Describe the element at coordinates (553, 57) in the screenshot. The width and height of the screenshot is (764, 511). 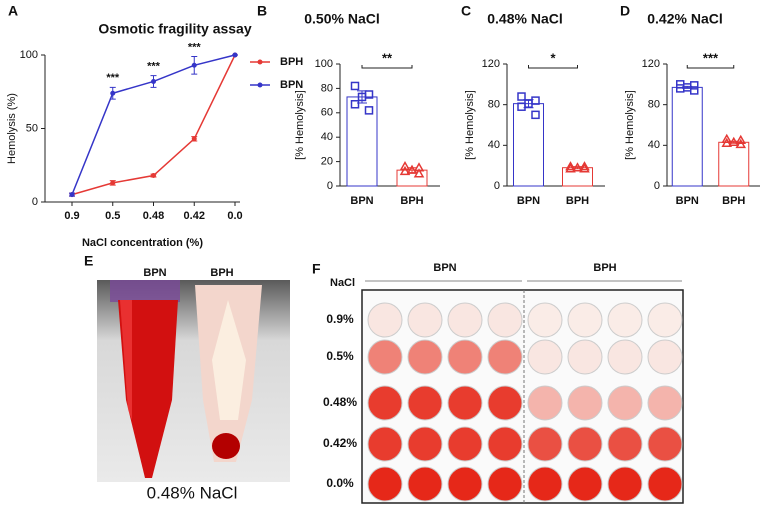
I see `significance: *` at that location.